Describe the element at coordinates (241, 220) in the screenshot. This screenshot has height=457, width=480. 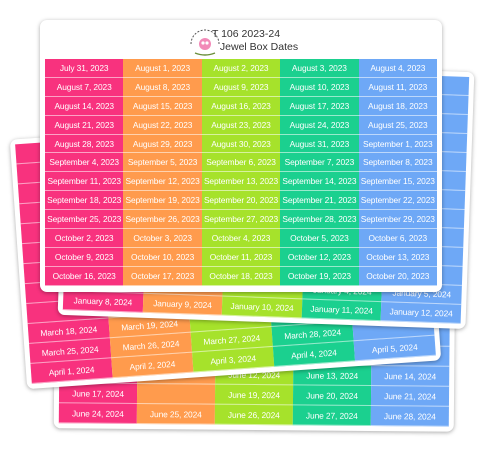
I see `date-sticker: September 27, 2023` at that location.